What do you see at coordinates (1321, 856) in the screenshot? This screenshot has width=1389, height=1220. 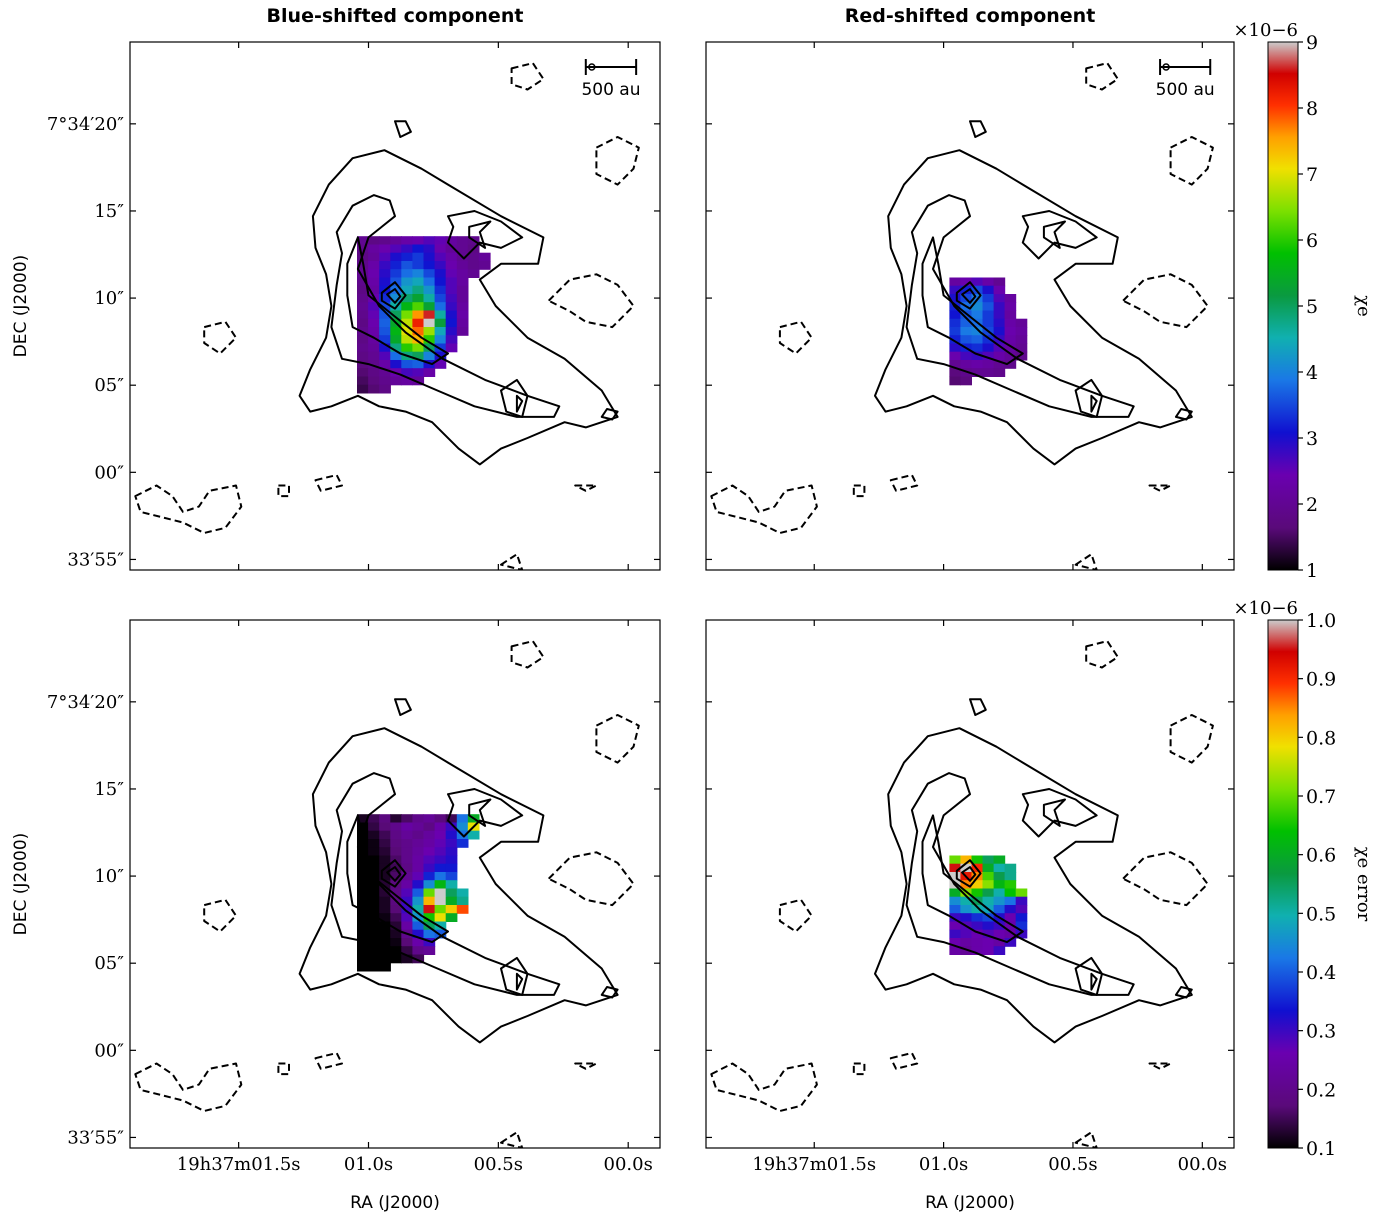 I see `colorbar-tick-label: 0.6` at bounding box center [1321, 856].